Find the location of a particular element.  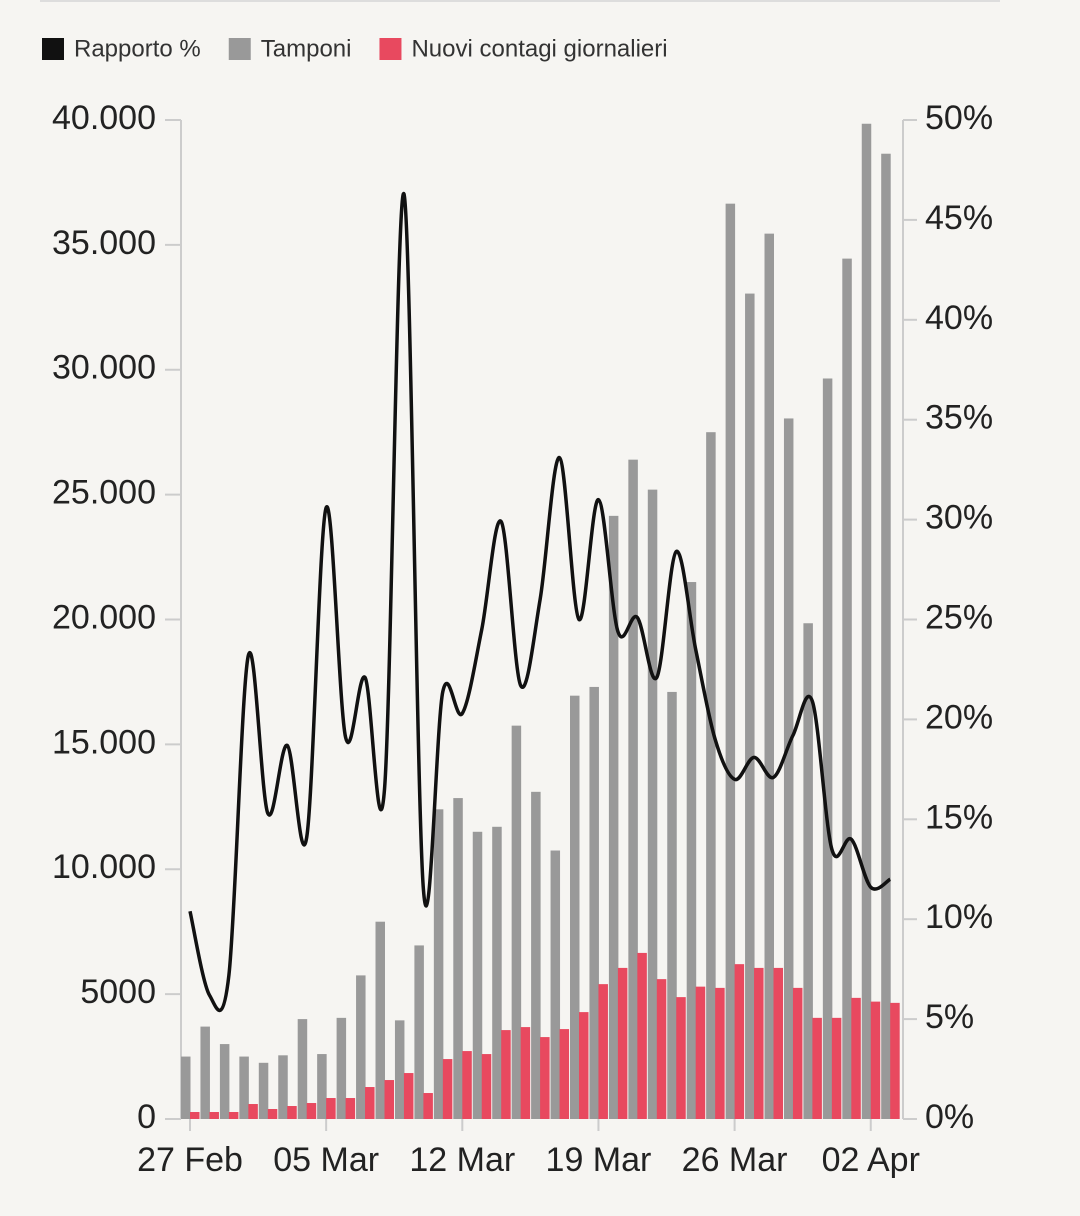

y2-tick-label: 50% is located at coordinates (959, 118).